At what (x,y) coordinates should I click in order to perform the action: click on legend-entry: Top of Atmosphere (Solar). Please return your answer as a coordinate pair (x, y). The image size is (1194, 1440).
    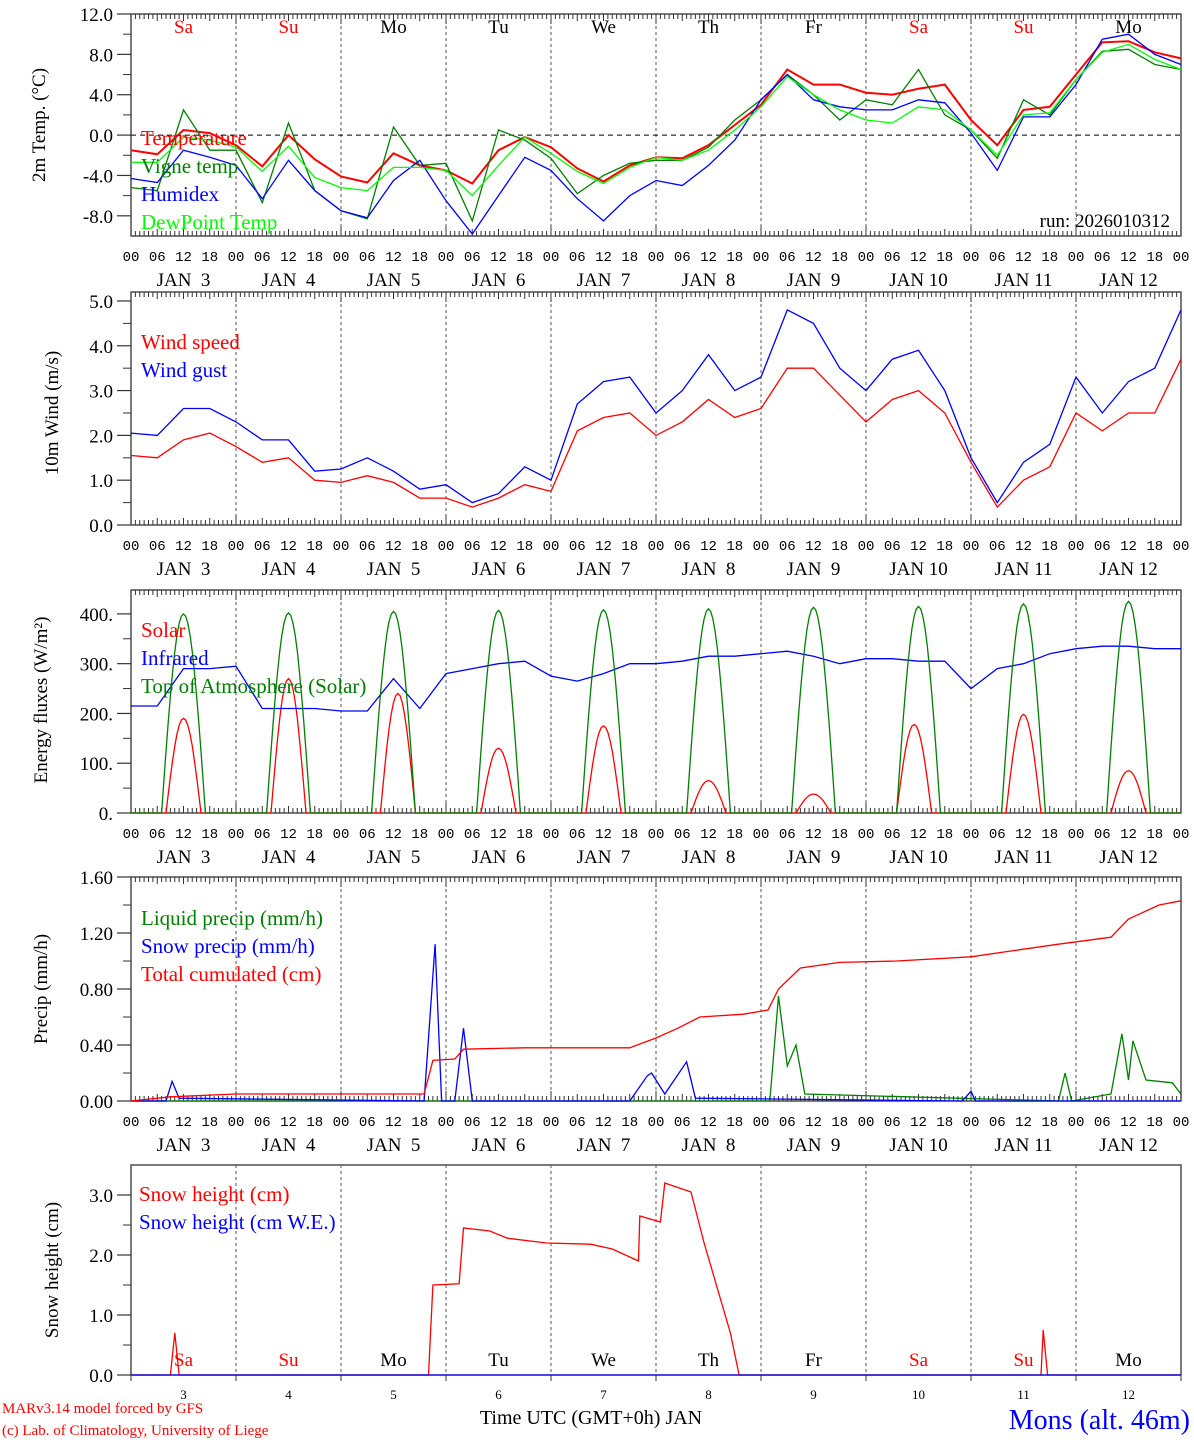
    Looking at the image, I should click on (253, 686).